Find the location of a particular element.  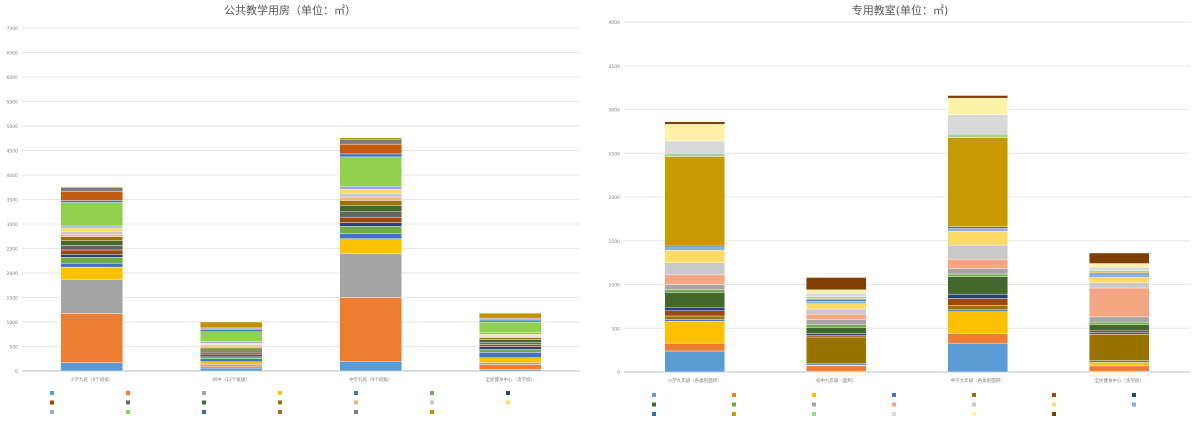

y-tick-label: 4000 is located at coordinates (13, 176).